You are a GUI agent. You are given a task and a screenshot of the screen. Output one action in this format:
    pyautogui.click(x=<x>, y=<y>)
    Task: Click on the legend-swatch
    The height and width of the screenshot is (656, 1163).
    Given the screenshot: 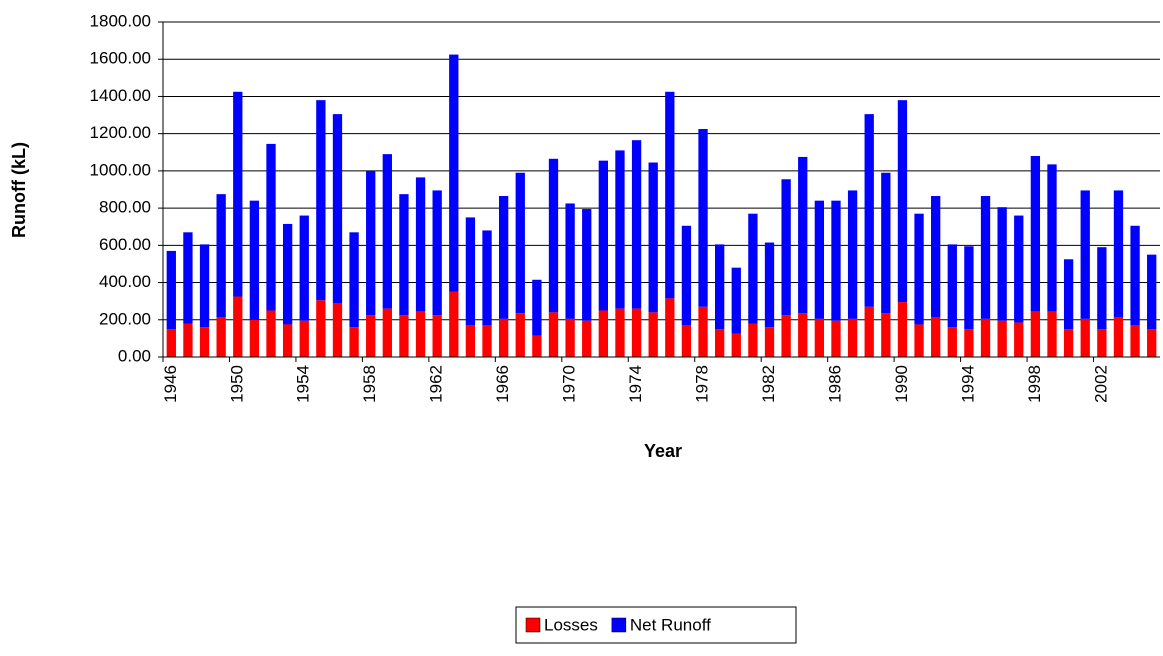 What is the action you would take?
    pyautogui.click(x=619, y=625)
    